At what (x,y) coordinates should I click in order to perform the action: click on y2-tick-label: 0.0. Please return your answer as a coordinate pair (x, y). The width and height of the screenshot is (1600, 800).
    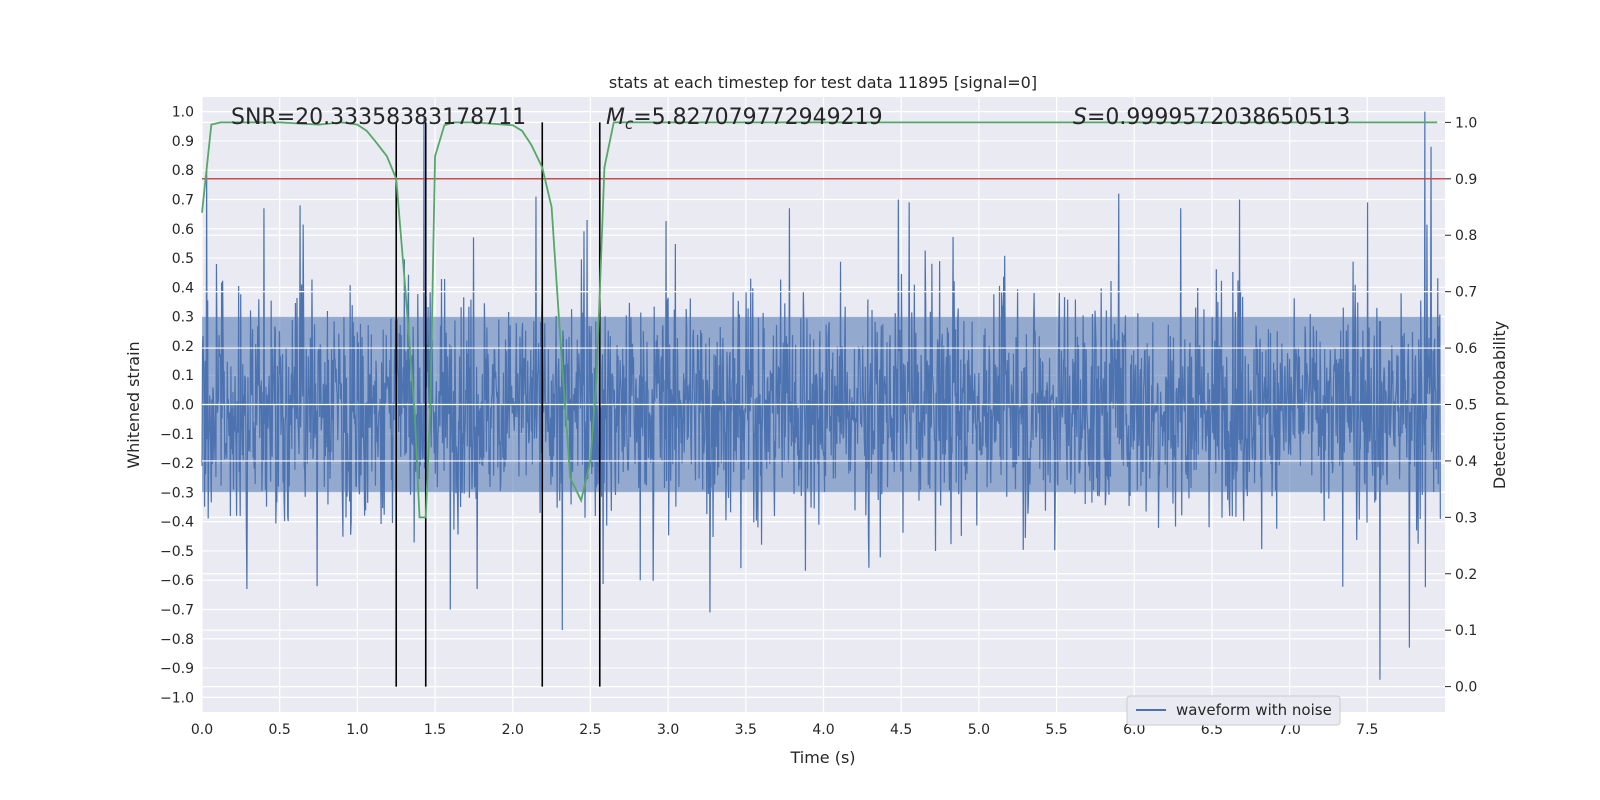
    Looking at the image, I should click on (1466, 688).